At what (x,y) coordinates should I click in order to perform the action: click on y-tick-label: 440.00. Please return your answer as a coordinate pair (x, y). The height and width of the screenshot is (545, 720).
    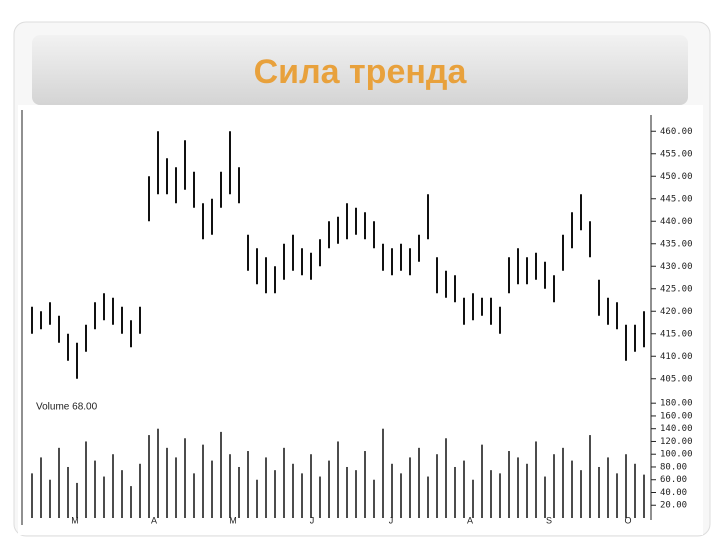
    Looking at the image, I should click on (676, 222).